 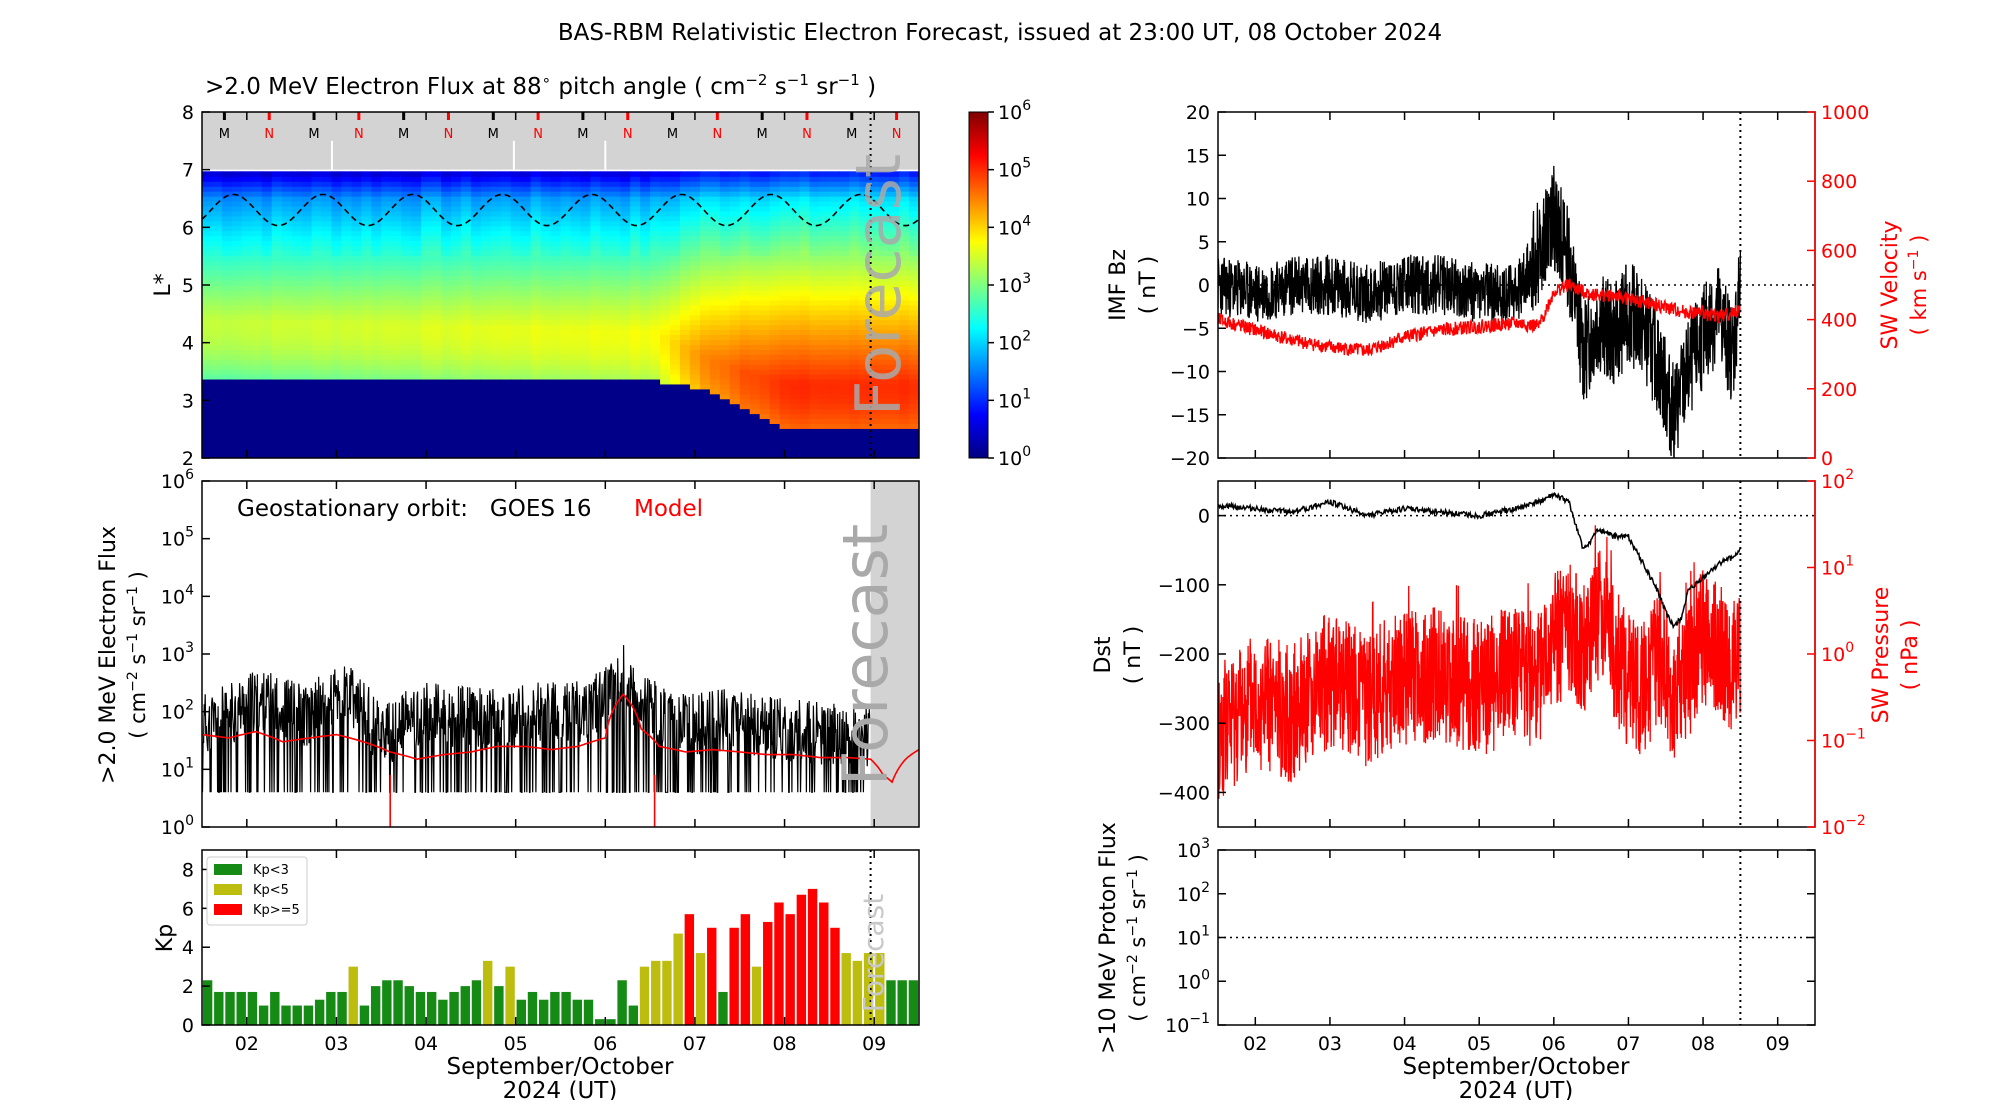 What do you see at coordinates (560, 738) in the screenshot?
I see `goes-model-line` at bounding box center [560, 738].